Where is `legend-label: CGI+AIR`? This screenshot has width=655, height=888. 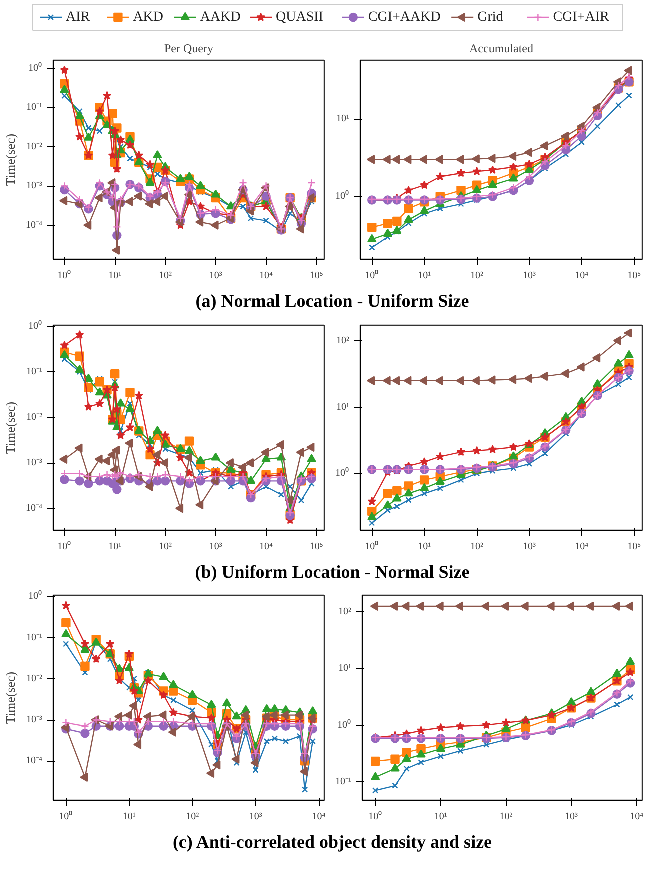 legend-label: CGI+AIR is located at coordinates (581, 17).